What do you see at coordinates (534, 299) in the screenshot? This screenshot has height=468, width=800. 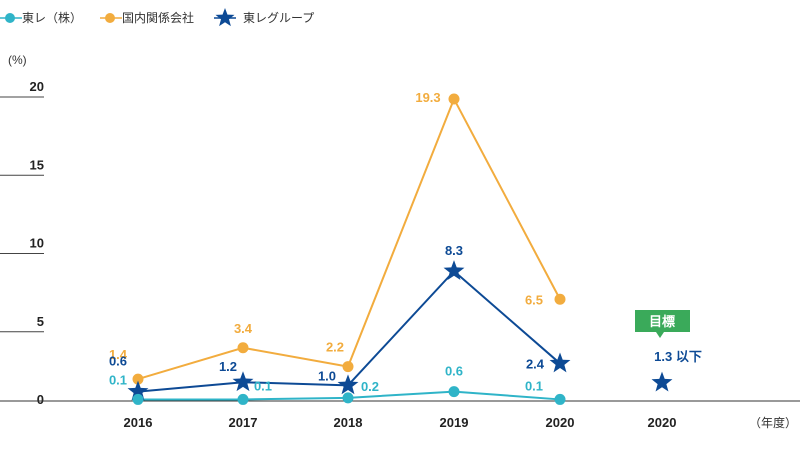 I see `series-1-label-4: 6.5` at bounding box center [534, 299].